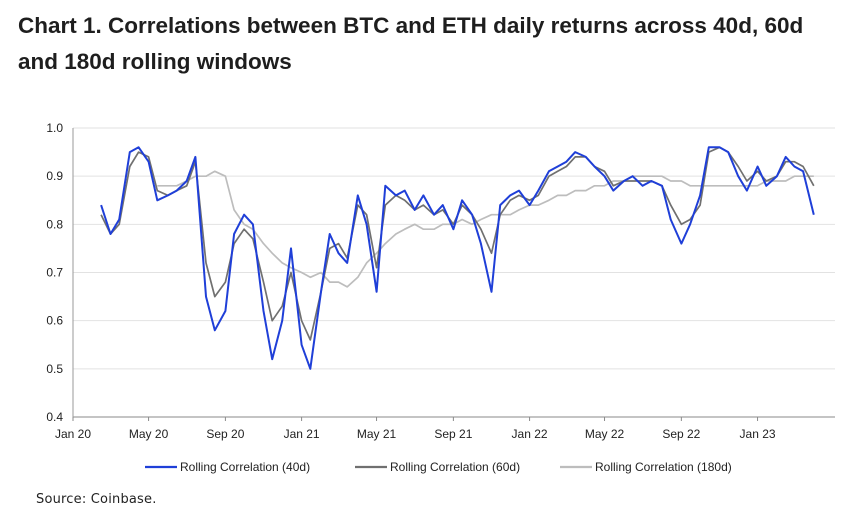  What do you see at coordinates (530, 434) in the screenshot?
I see `x-tick-label: Jan 22` at bounding box center [530, 434].